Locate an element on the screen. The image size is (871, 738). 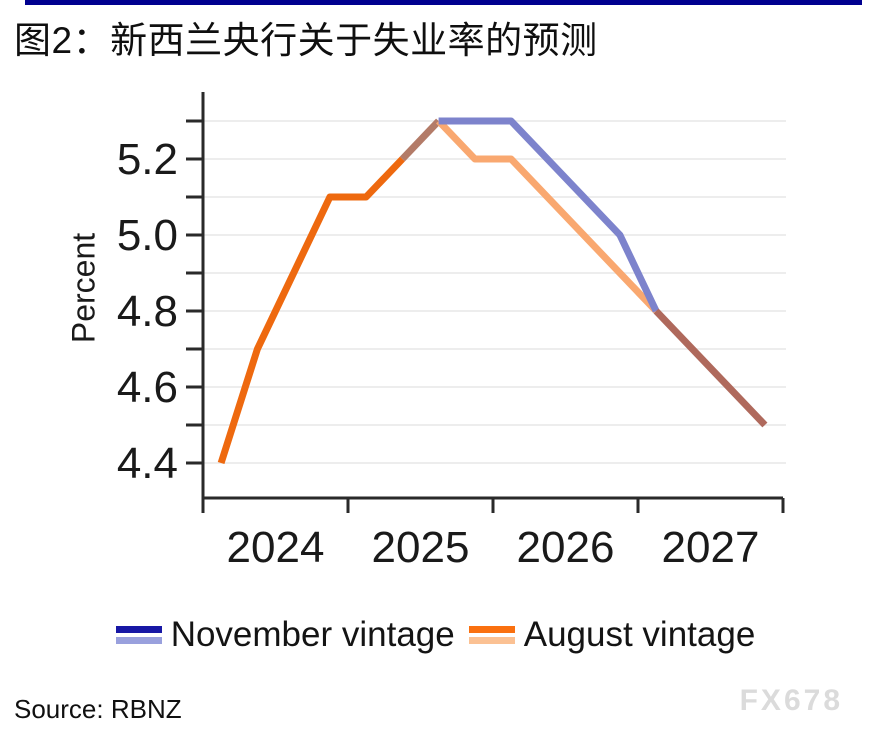
x-tick-label: 2027 is located at coordinates (711, 547).